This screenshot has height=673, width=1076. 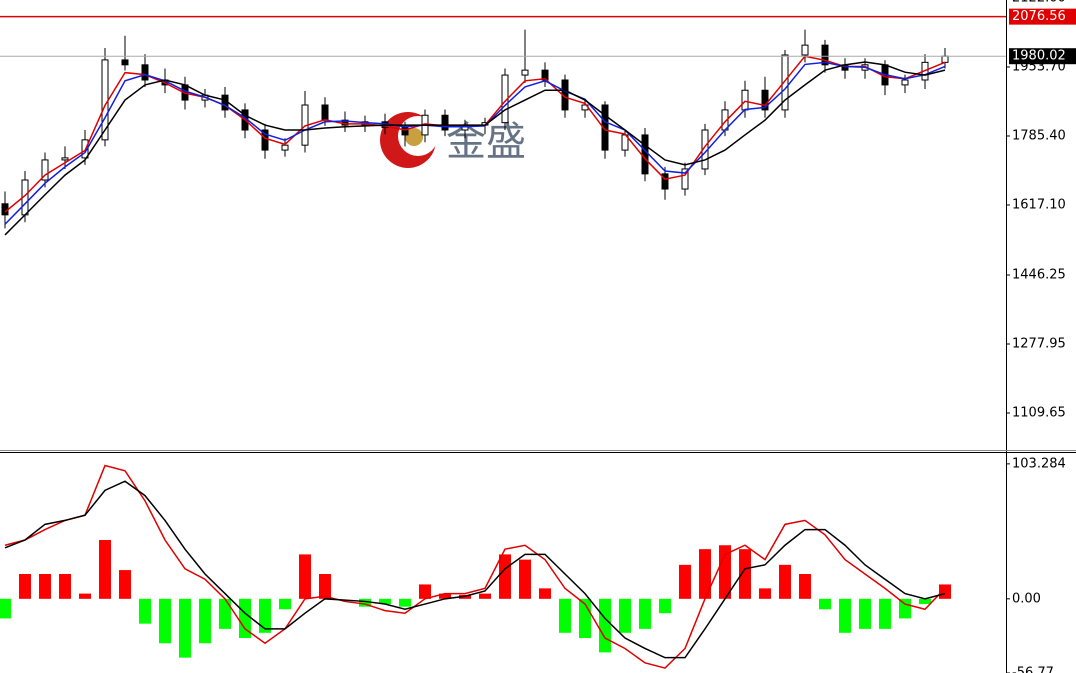 I want to click on y-tick-label: 1617.10, so click(x=1039, y=204).